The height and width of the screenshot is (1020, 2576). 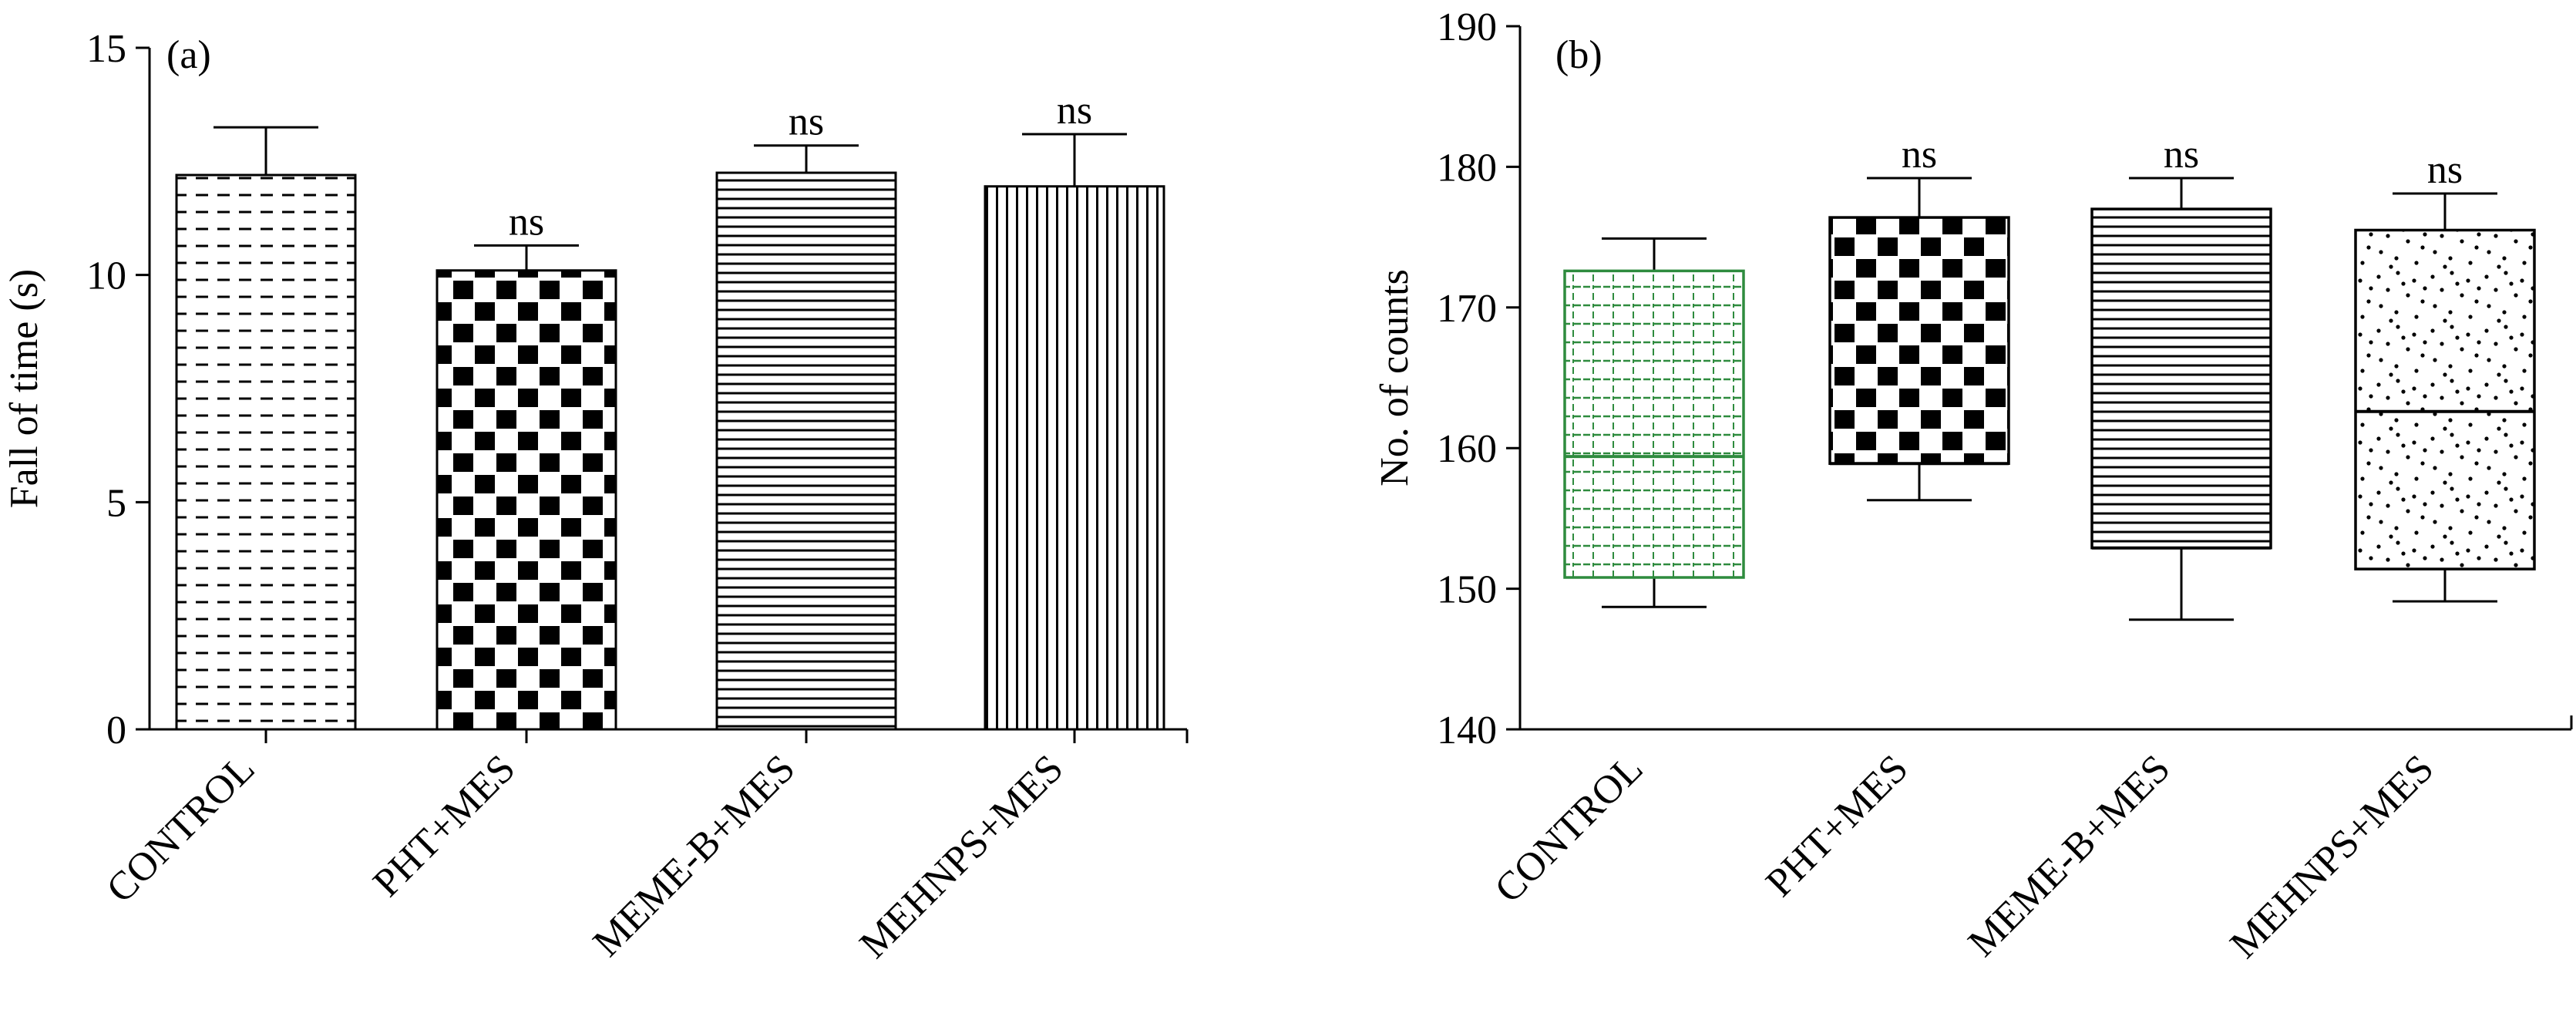 What do you see at coordinates (1395, 378) in the screenshot?
I see `y-axis-title-b: No. of counts` at bounding box center [1395, 378].